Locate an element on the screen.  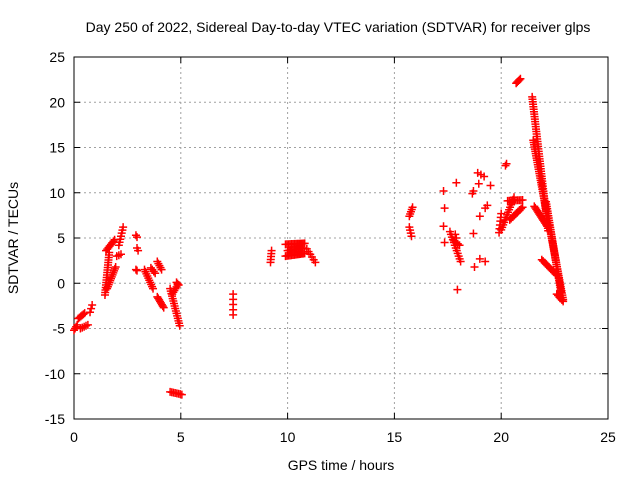
y-tick-label: -10 is located at coordinates (55, 374).